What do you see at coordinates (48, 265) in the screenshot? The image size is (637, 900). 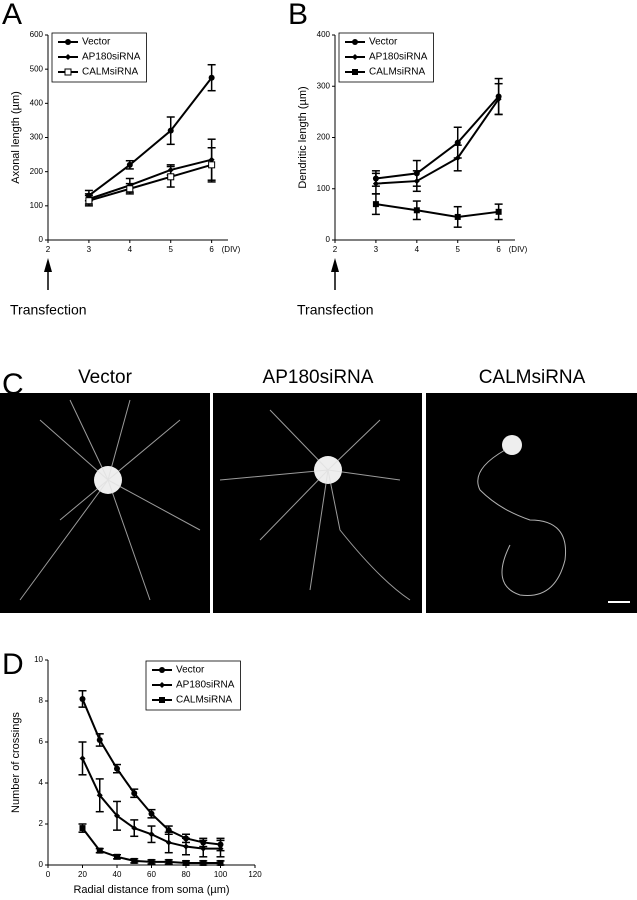 I see `arrow-head` at bounding box center [48, 265].